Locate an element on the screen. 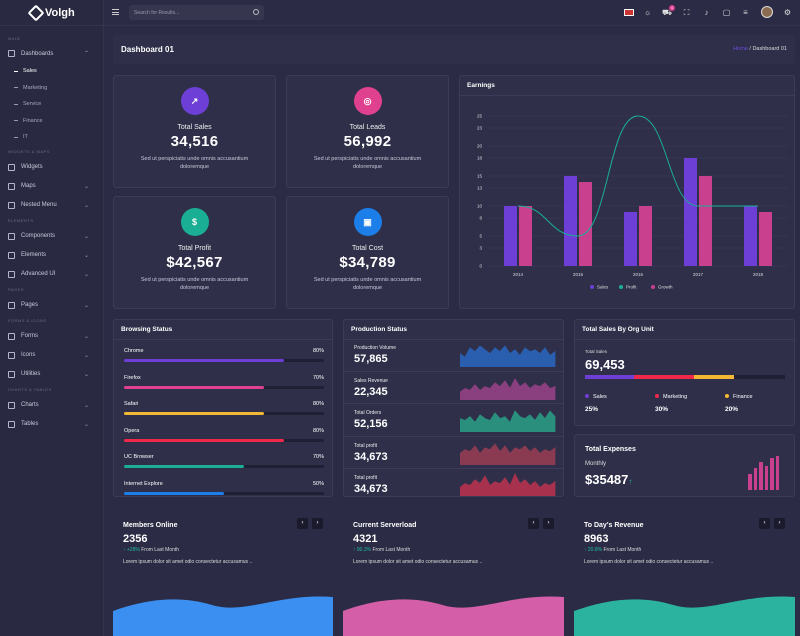  browser-name: Safari is located at coordinates (131, 404).